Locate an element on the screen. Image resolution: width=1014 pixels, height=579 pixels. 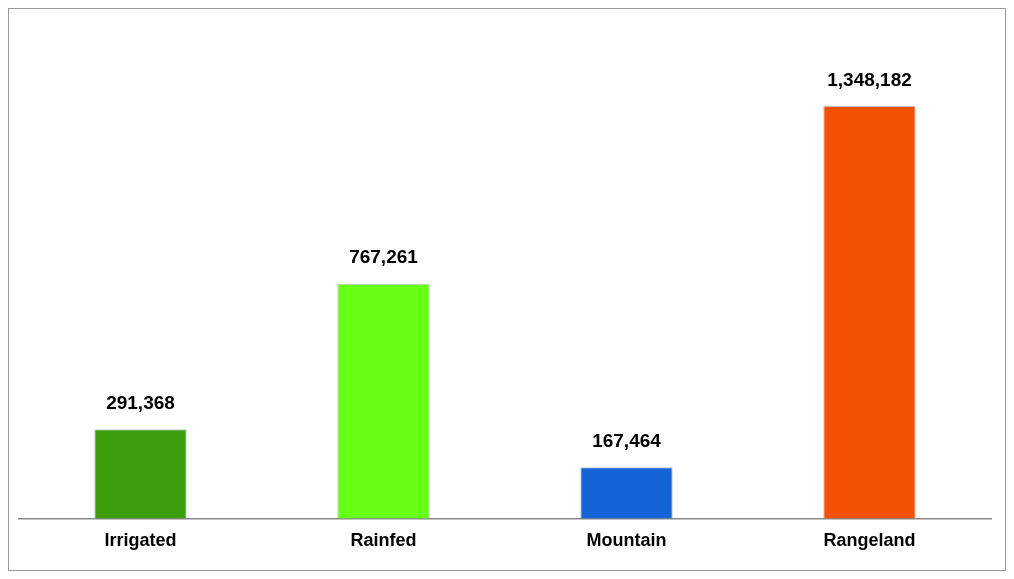
data-label: 167,464 is located at coordinates (627, 440).